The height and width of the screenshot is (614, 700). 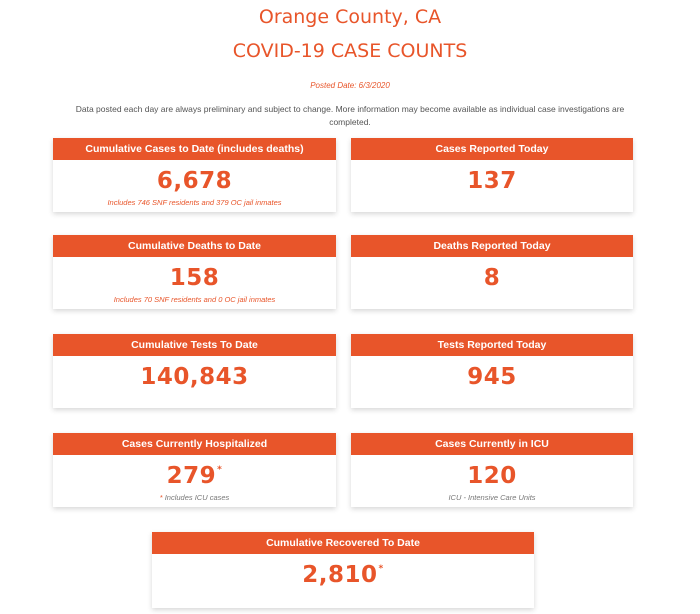 I want to click on card-header: Cumulative Deaths to Date, so click(x=194, y=246).